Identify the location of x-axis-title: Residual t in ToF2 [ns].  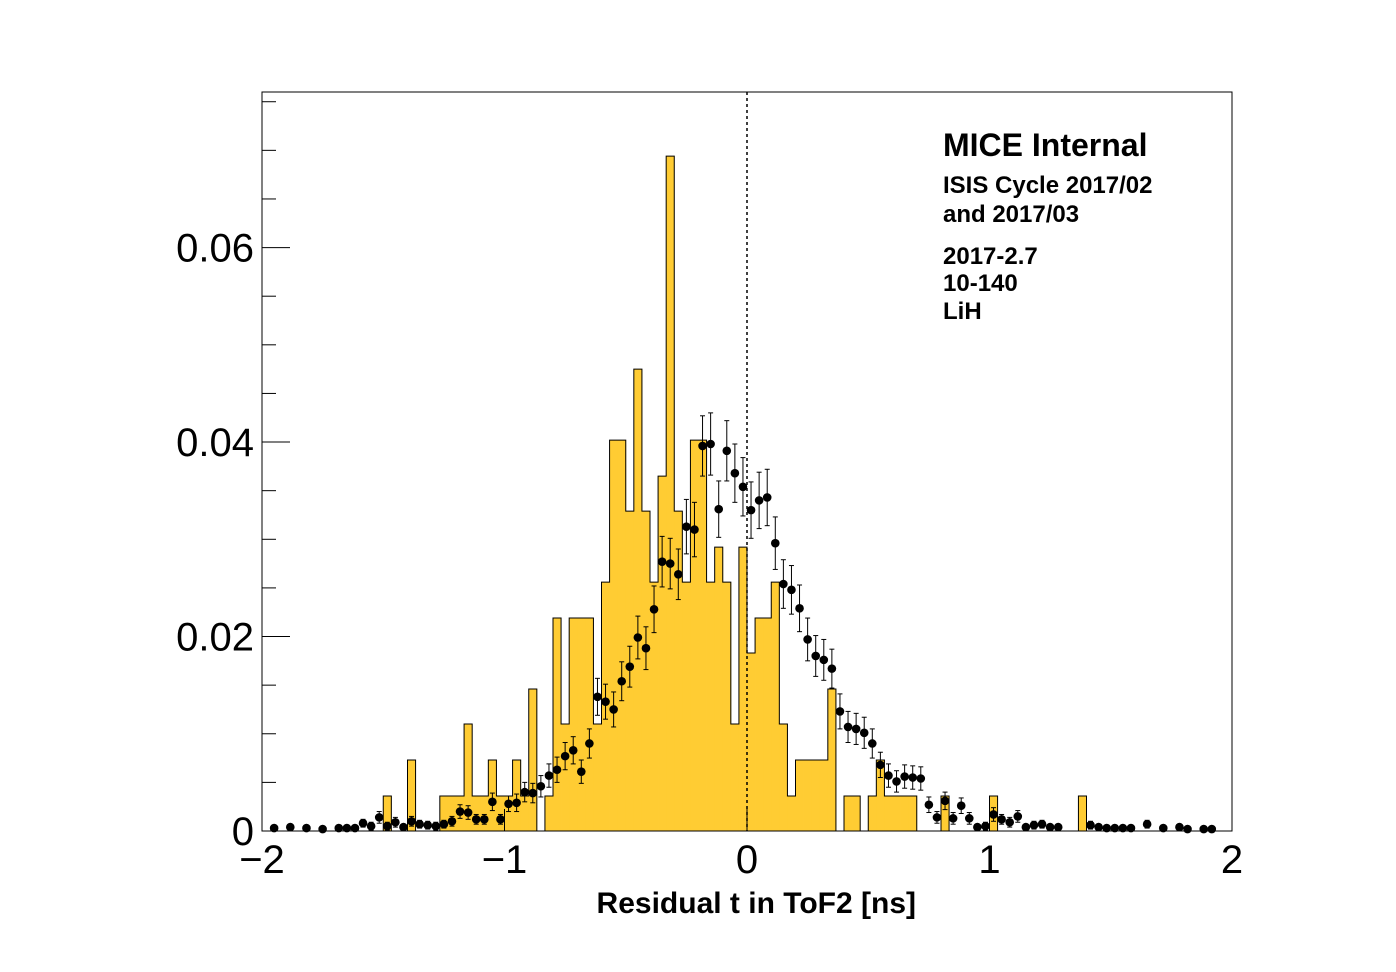
(756, 903).